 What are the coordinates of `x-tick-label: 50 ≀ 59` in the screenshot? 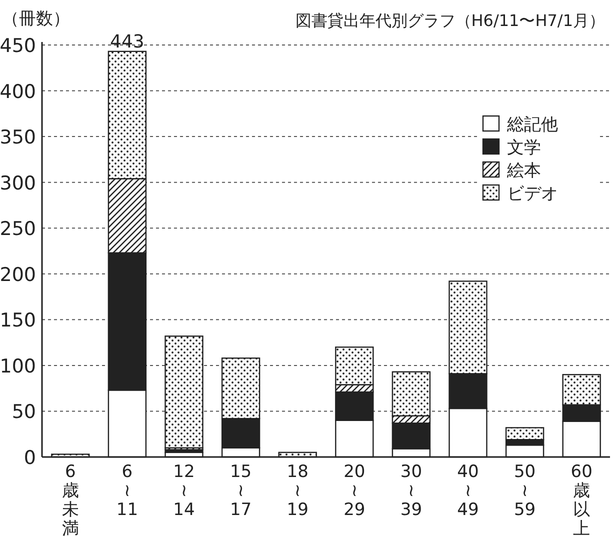 It's located at (525, 491).